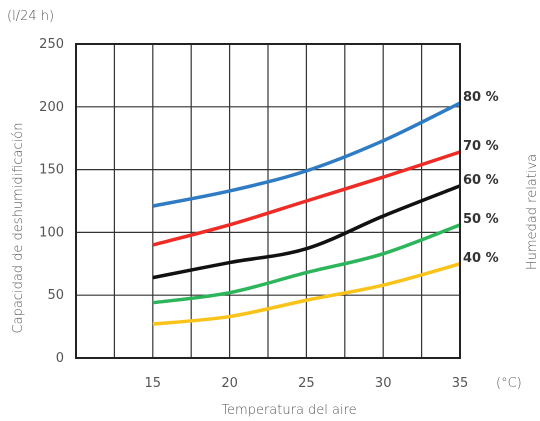 Image resolution: width=540 pixels, height=421 pixels. I want to click on y-tick-label: 50, so click(55, 295).